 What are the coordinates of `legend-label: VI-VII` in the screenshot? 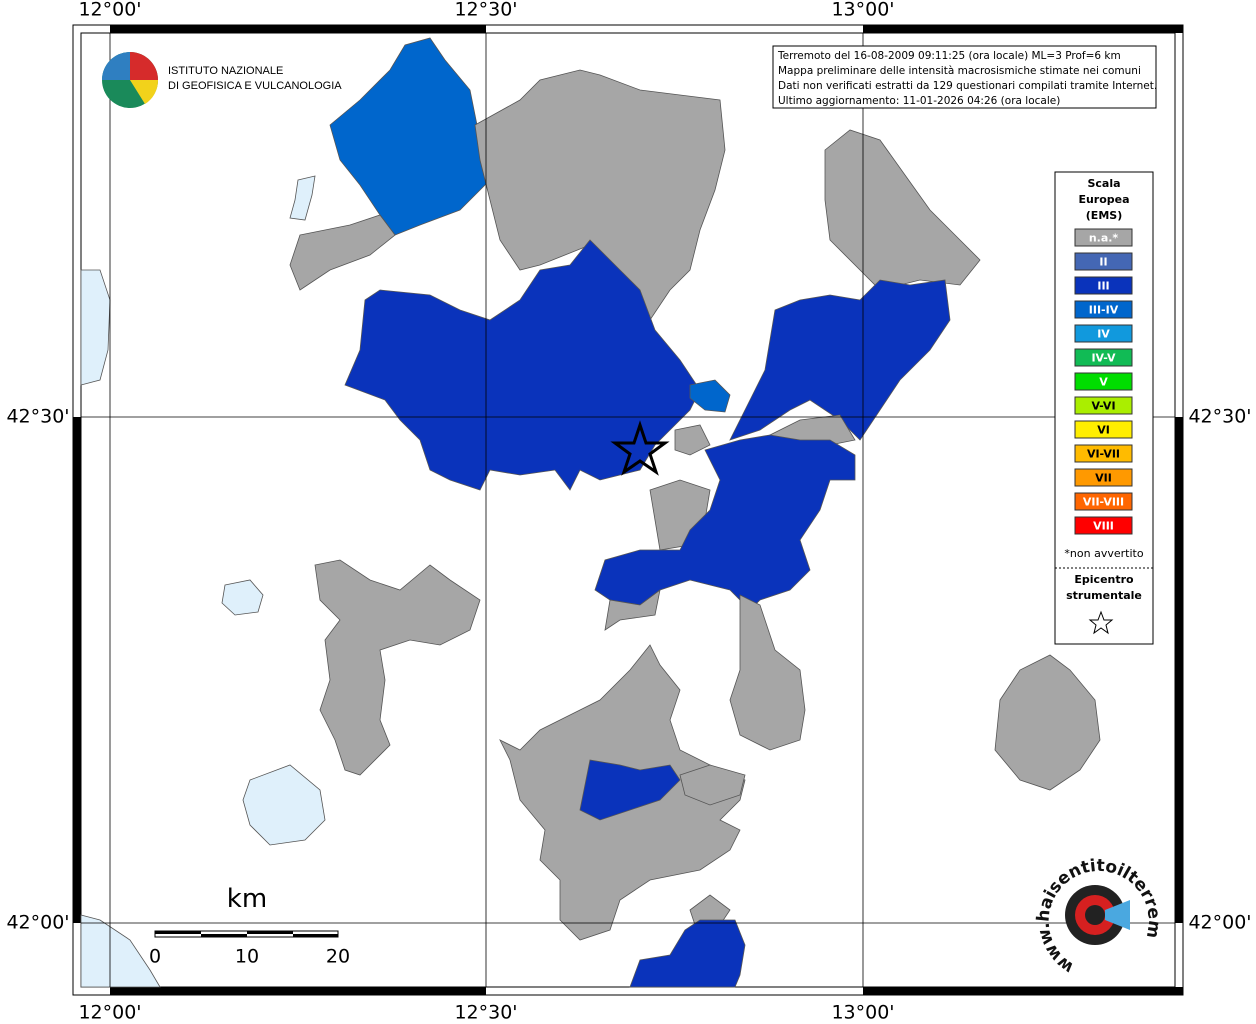 It's located at (1103, 454).